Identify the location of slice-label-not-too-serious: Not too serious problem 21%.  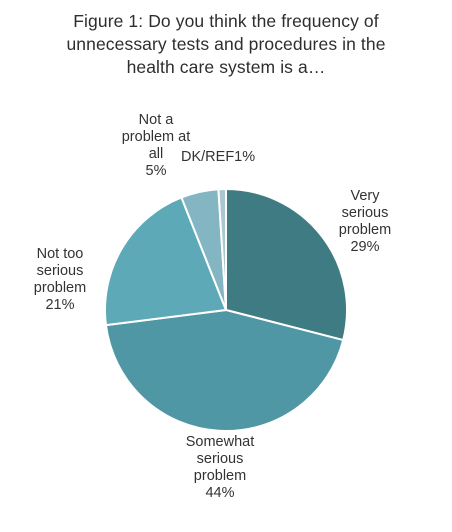
(60, 280).